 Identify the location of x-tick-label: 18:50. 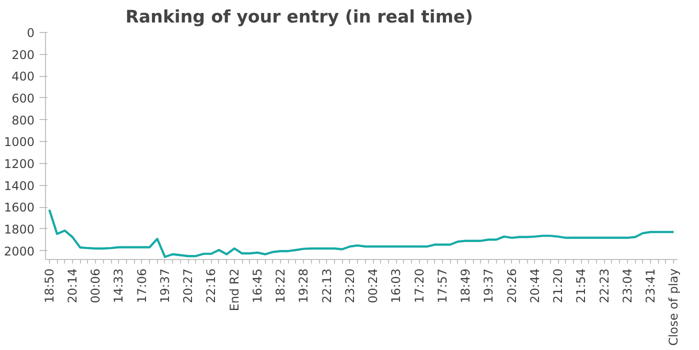
(49, 286).